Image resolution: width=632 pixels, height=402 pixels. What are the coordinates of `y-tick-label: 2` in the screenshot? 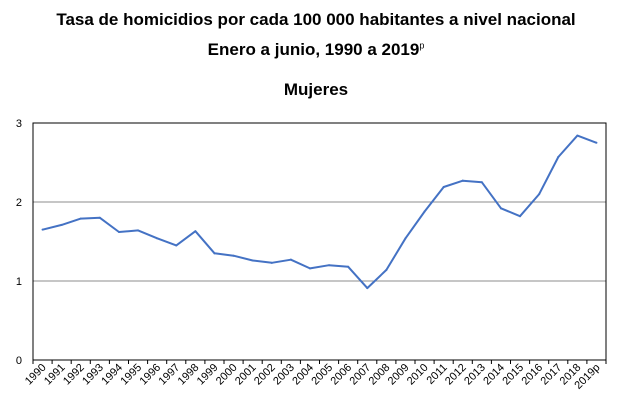 It's located at (19, 203).